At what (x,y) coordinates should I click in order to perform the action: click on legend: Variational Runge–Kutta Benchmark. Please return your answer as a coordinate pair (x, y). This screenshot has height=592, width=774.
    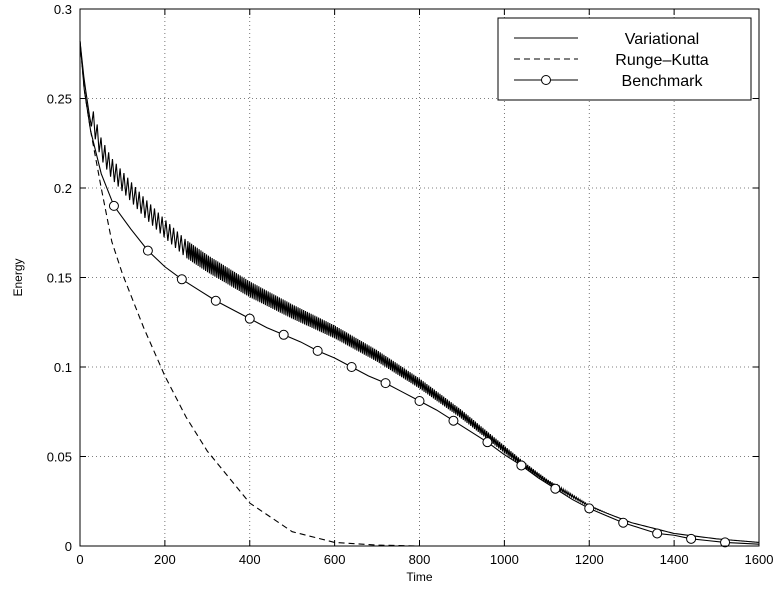
    Looking at the image, I should click on (624, 59).